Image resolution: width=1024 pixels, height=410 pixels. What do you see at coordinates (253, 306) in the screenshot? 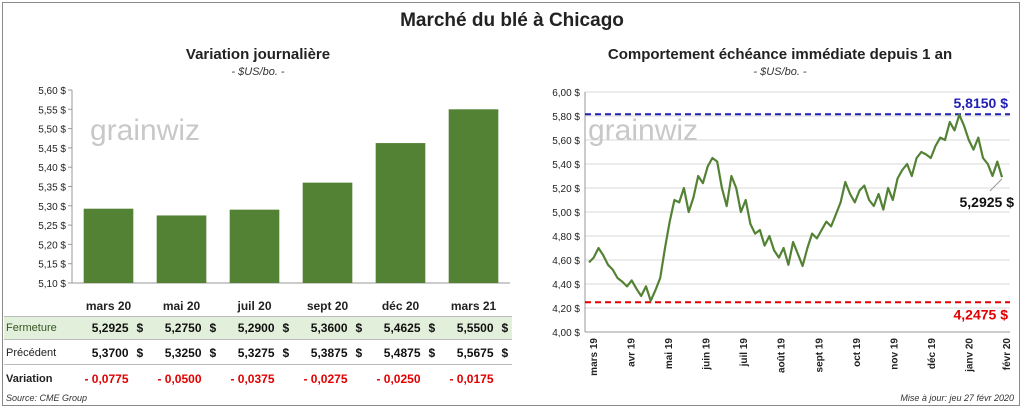
I see `bar-category-label: juil 20` at bounding box center [253, 306].